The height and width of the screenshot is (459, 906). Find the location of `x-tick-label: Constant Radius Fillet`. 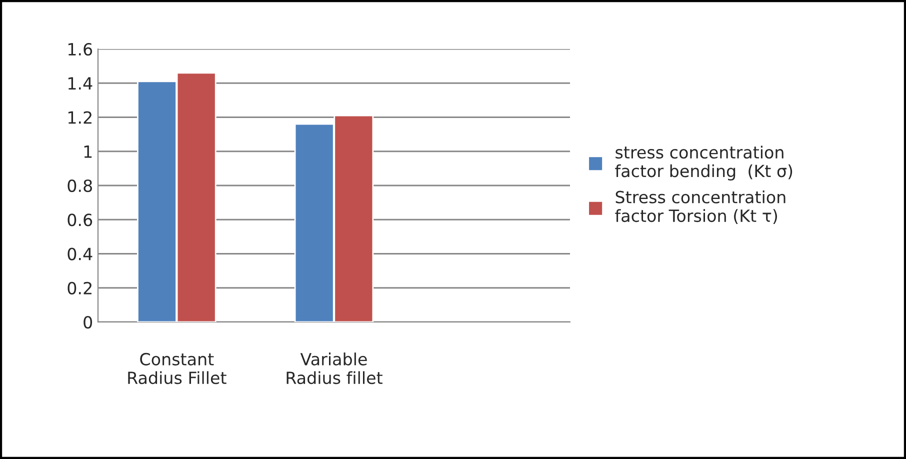

x-tick-label: Constant Radius Fillet is located at coordinates (177, 368).